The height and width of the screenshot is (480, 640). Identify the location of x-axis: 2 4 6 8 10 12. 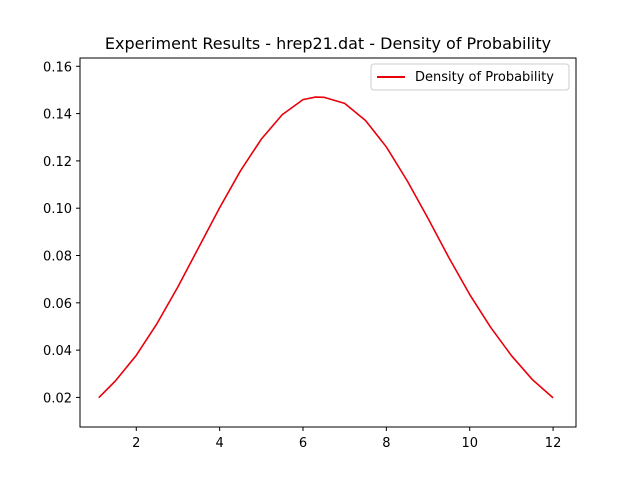
(346, 439).